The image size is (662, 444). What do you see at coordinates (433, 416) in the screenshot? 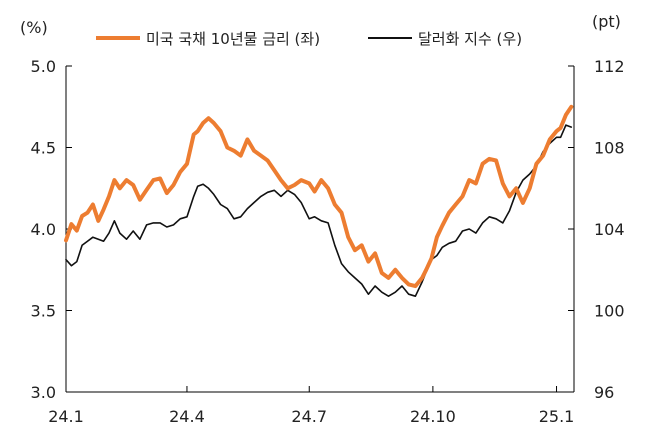
I see `x-tick-label: 24.10` at bounding box center [433, 416].